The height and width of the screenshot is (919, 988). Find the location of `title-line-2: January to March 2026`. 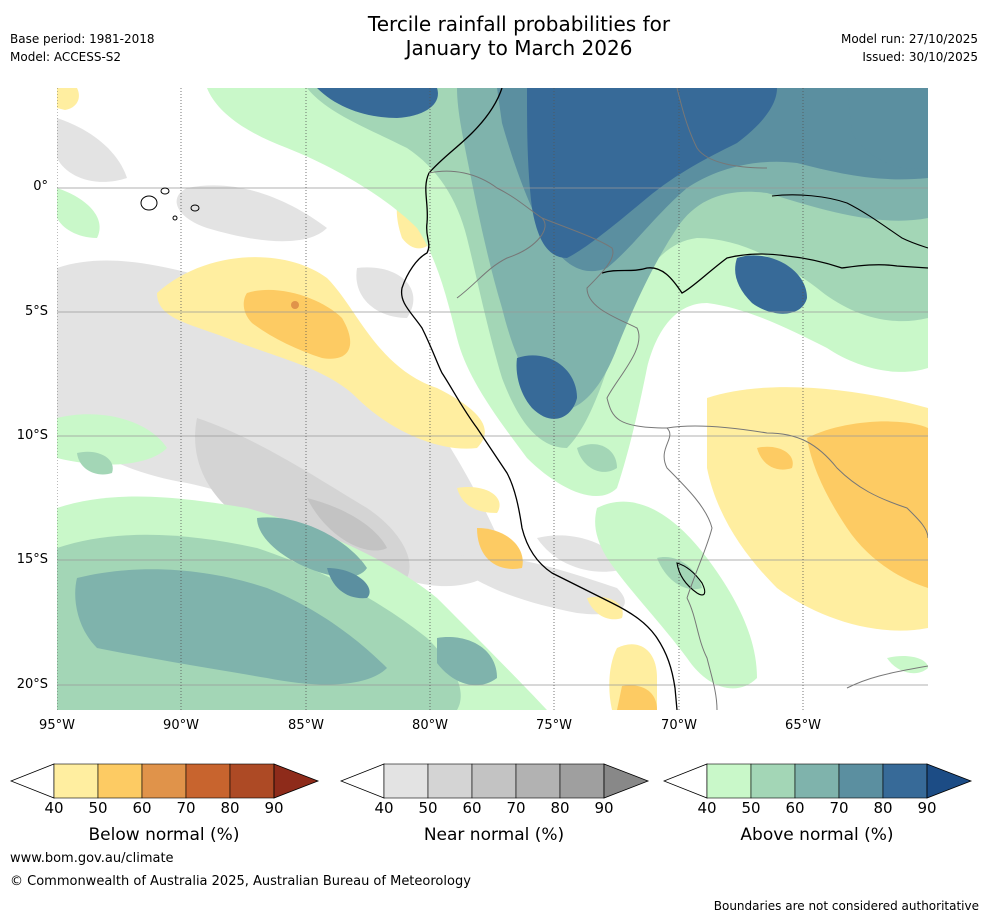

title-line-2: January to March 2026 is located at coordinates (519, 48).